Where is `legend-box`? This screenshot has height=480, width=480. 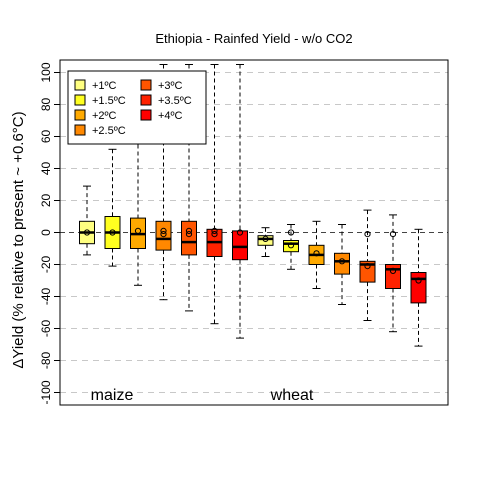
legend-box is located at coordinates (137, 107).